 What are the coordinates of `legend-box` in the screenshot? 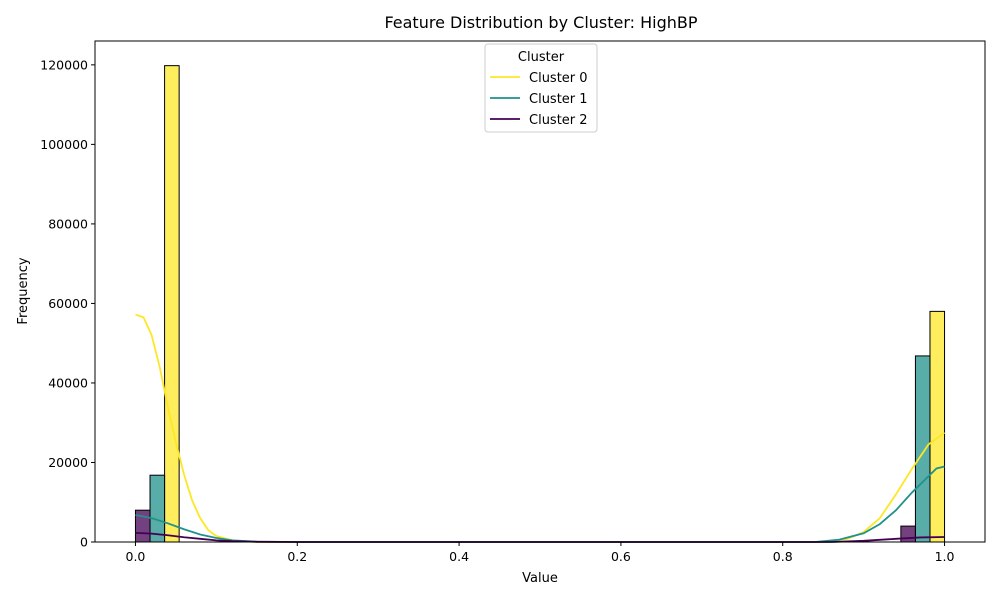 It's located at (541, 88).